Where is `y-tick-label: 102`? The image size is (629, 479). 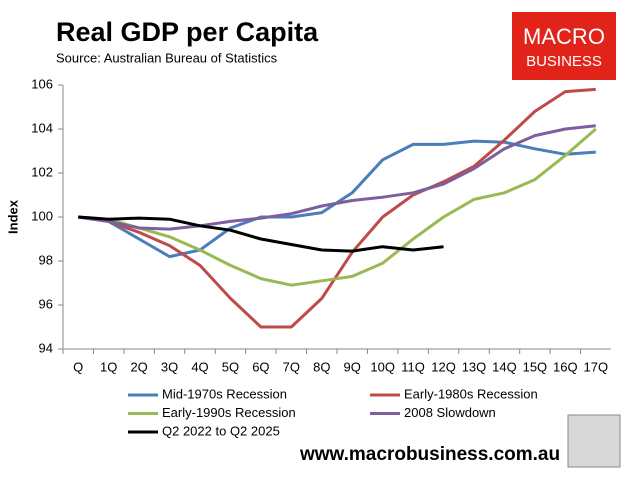 y-tick-label: 102 is located at coordinates (42, 171).